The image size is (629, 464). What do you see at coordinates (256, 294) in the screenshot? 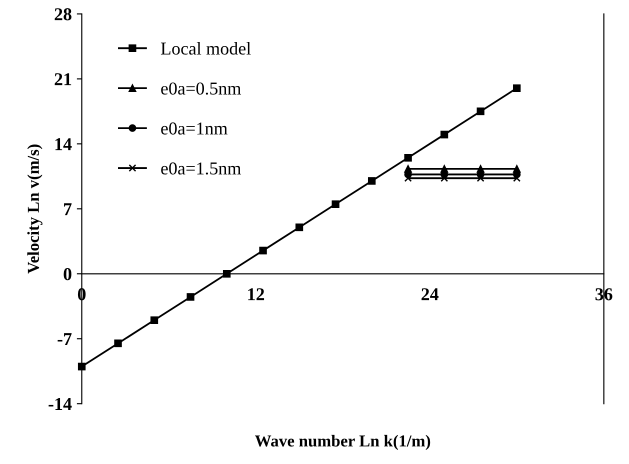
I see `x-tick-label: 12` at bounding box center [256, 294].